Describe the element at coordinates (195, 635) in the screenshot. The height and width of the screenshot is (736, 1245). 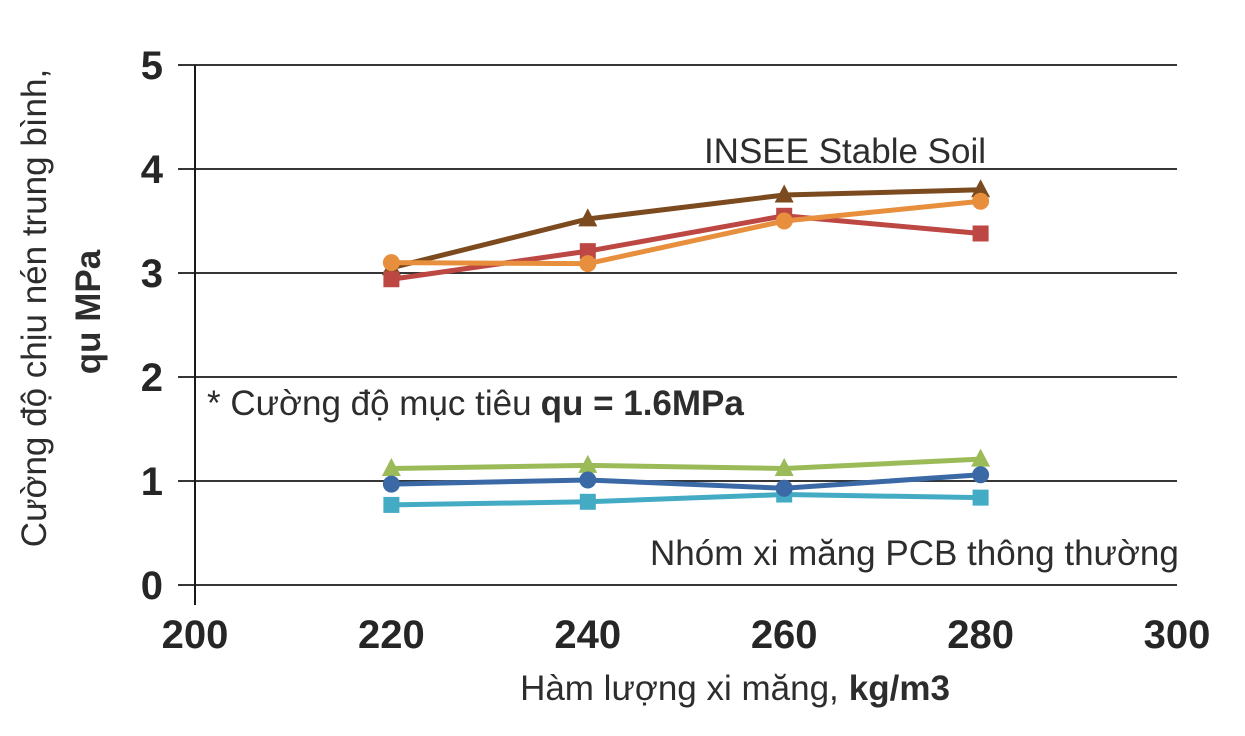
I see `x-tick-label-200: 200` at that location.